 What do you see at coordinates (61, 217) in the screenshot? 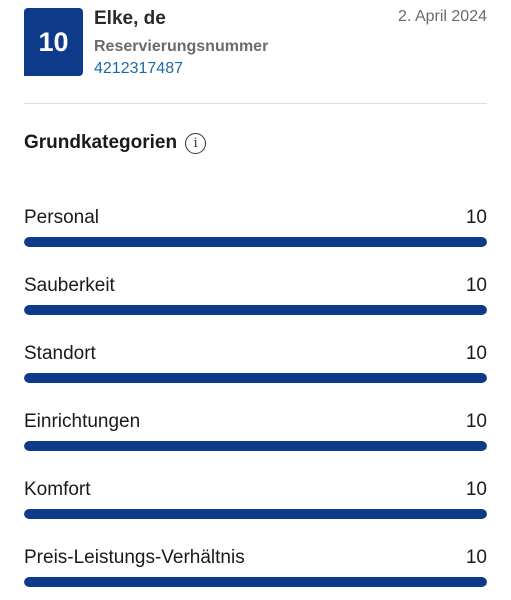
I see `category-label: Personal` at bounding box center [61, 217].